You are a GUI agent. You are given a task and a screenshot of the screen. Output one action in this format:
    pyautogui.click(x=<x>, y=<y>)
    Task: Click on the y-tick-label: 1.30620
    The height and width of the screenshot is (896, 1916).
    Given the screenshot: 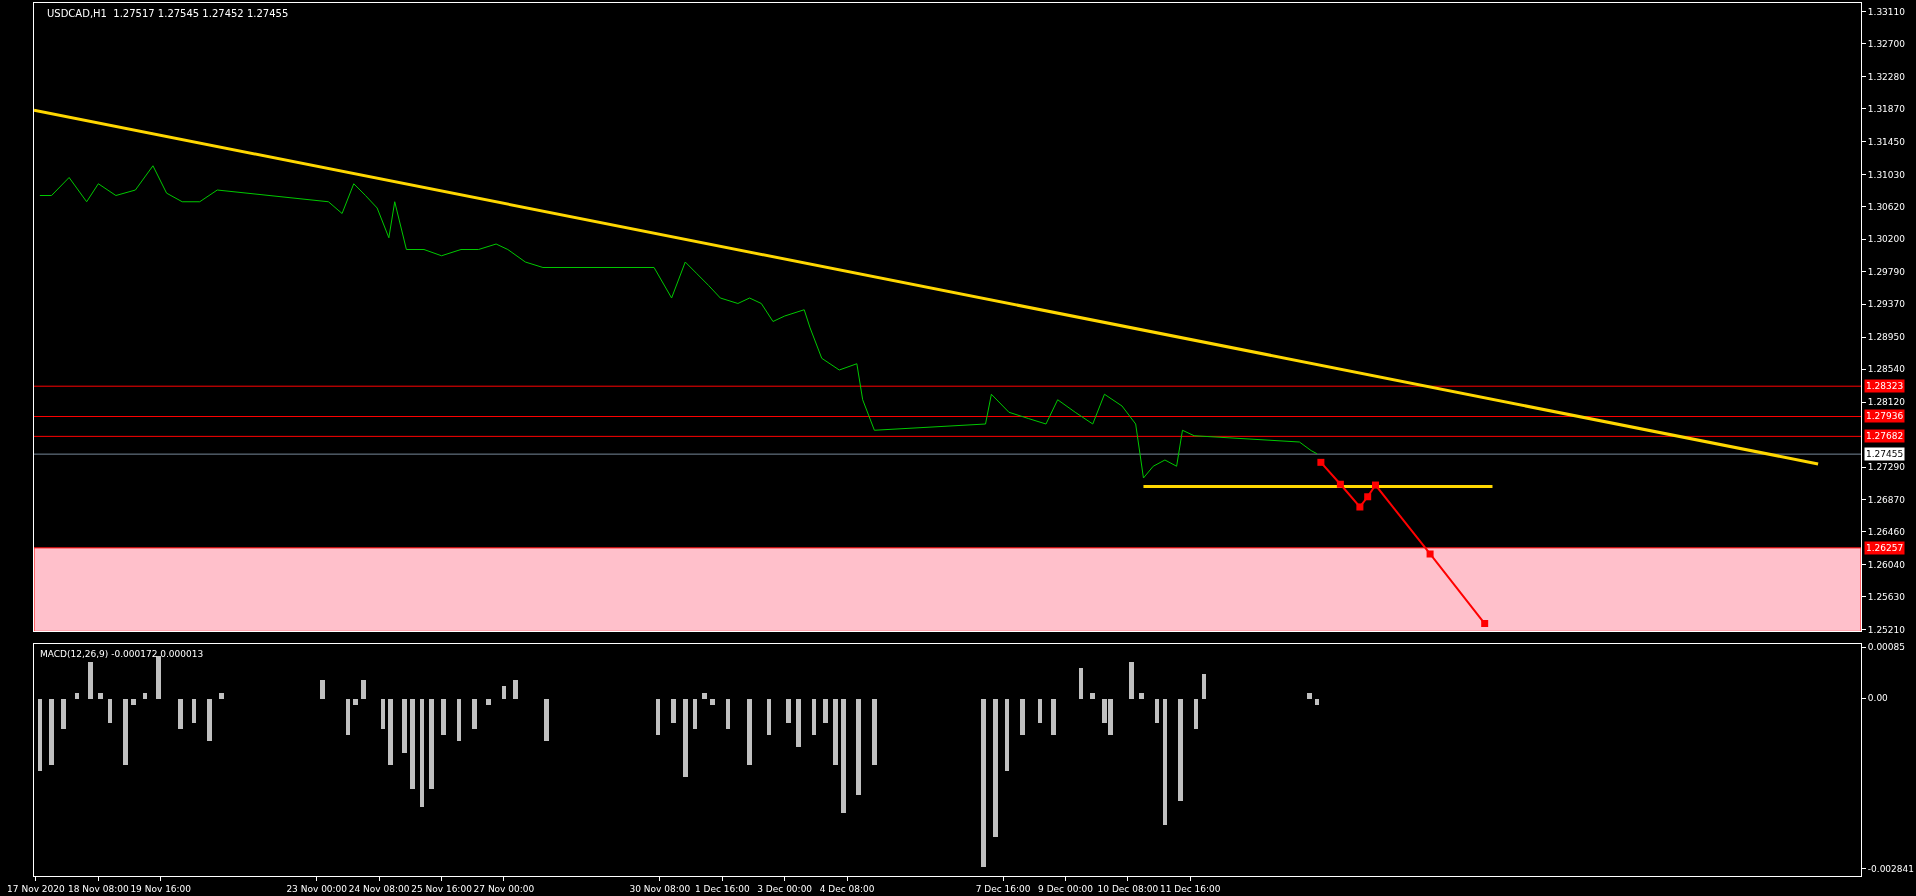 What is the action you would take?
    pyautogui.click(x=1886, y=206)
    